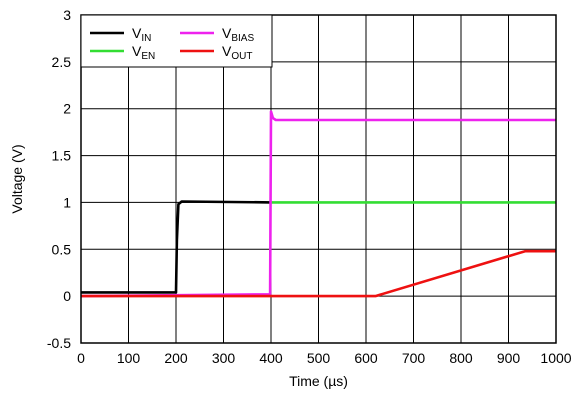 This screenshot has height=394, width=577. What do you see at coordinates (67, 202) in the screenshot?
I see `y-tick-label: 1` at bounding box center [67, 202].